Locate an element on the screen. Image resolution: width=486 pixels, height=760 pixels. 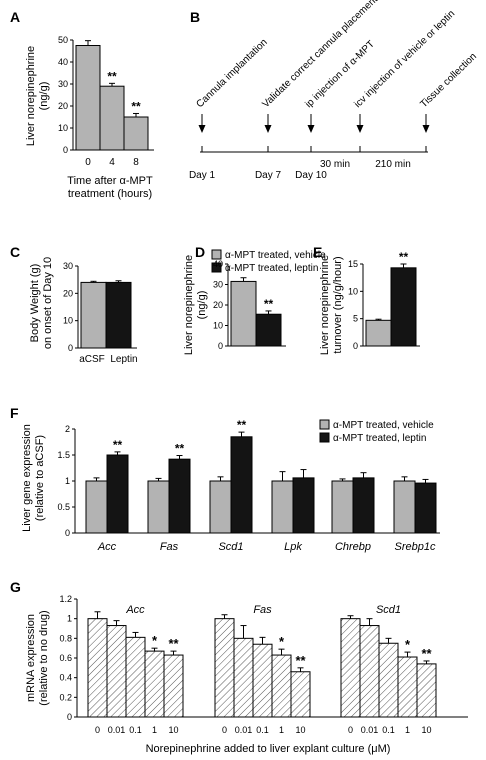
y-tick-label: 50 is located at coordinates (63, 40).